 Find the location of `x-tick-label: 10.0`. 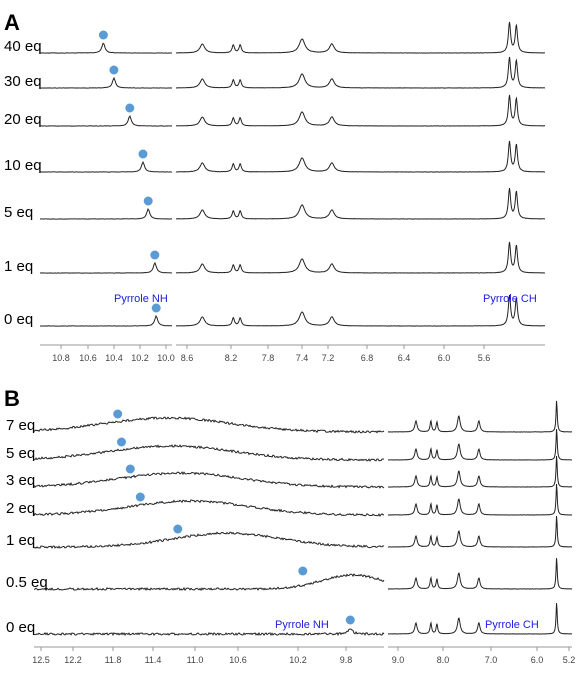

x-tick-label: 10.0 is located at coordinates (166, 358).